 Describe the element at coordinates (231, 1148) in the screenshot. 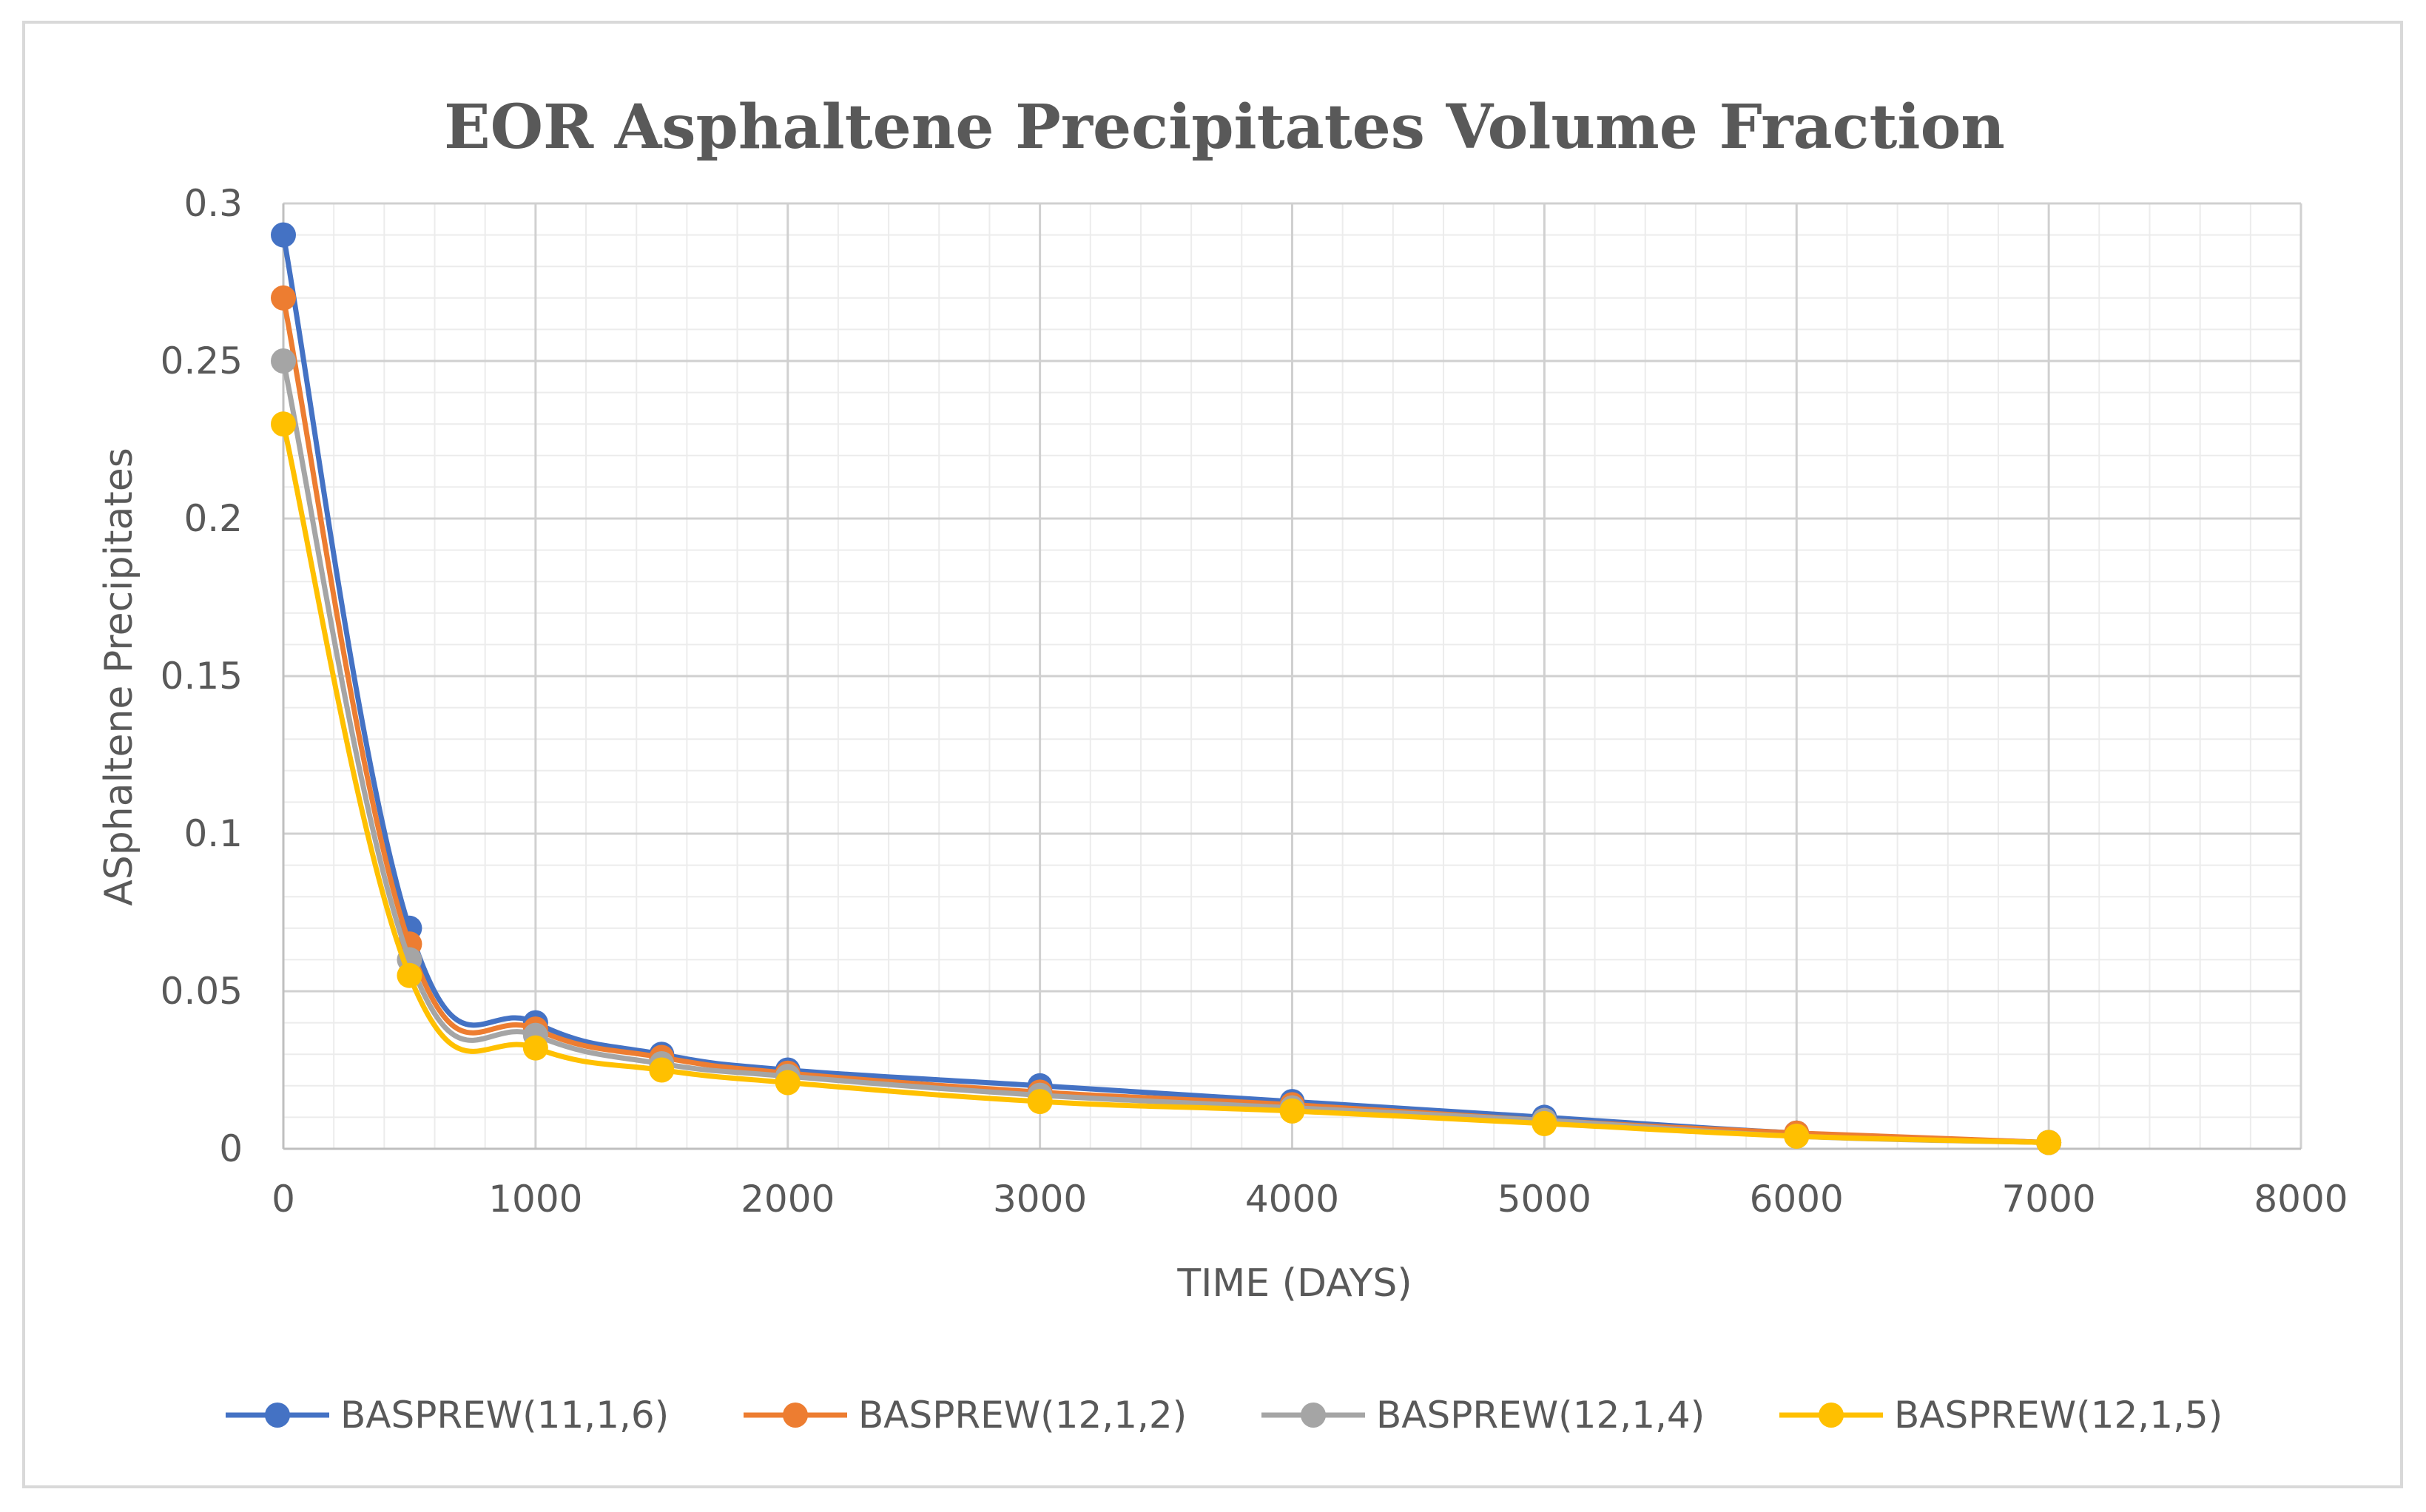

I see `y-tick-label: 0` at that location.